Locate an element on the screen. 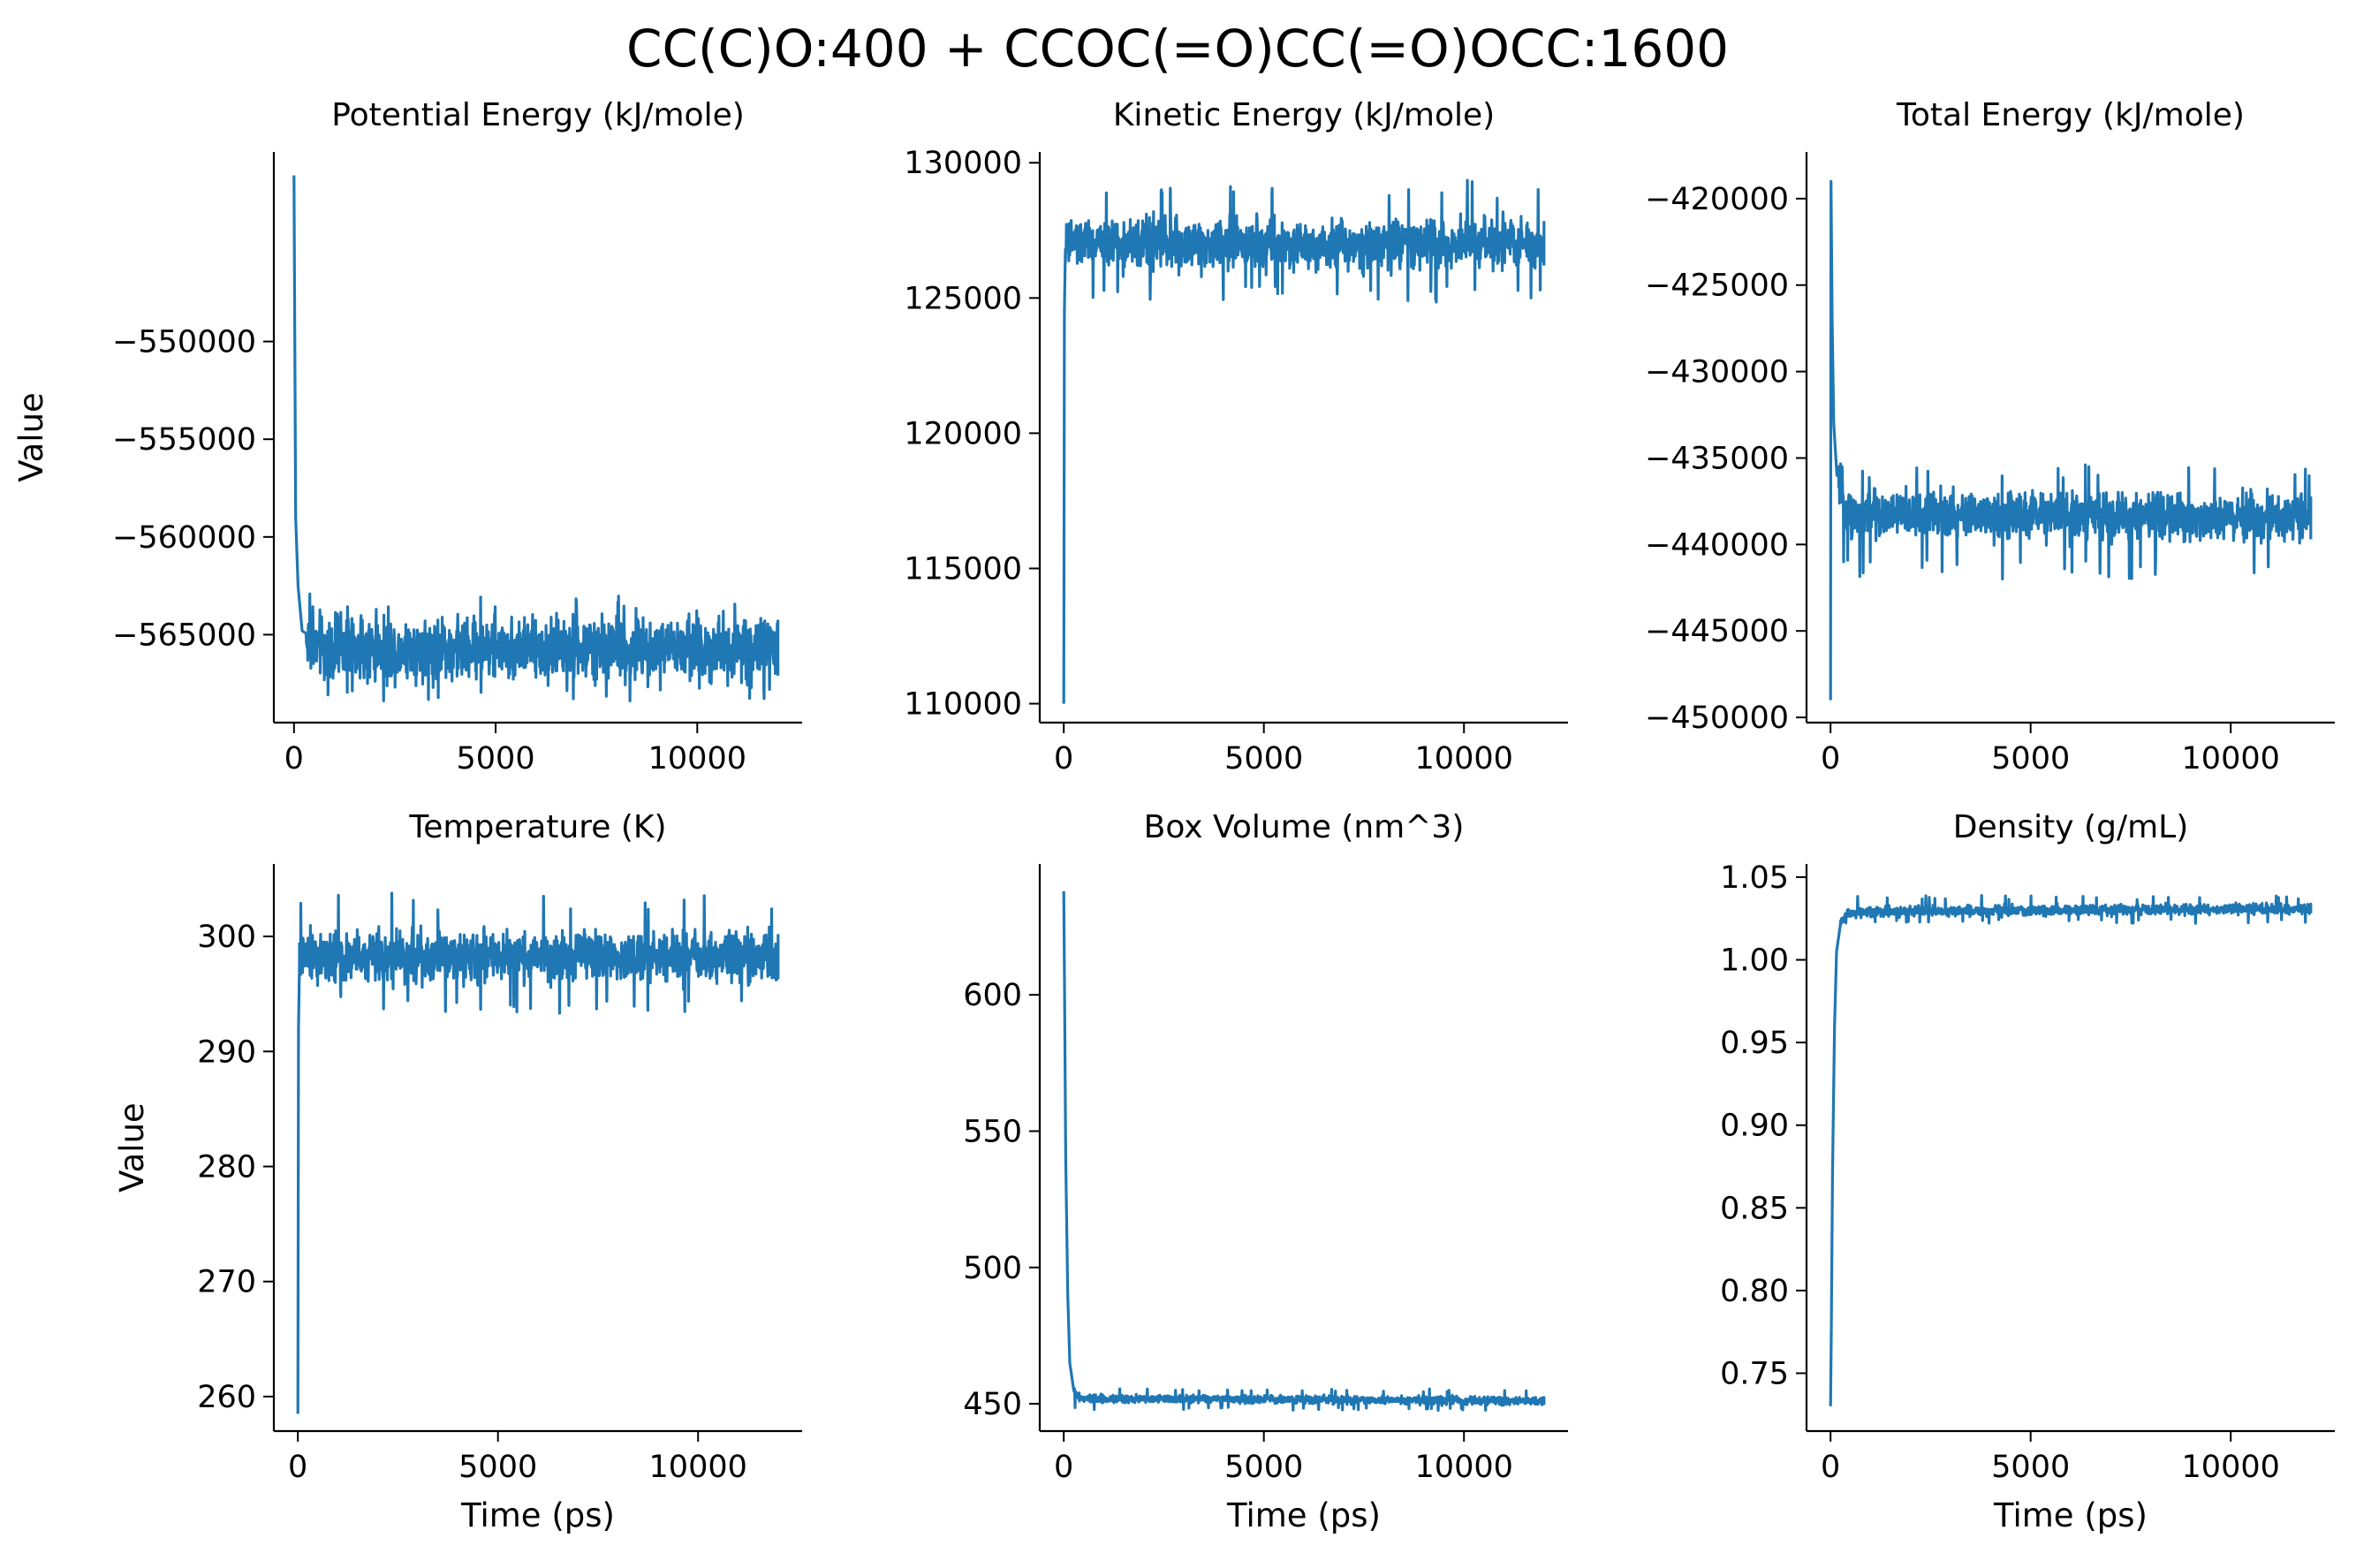 The width and height of the screenshot is (2356, 1568). figure-title: CC(C)O:400 + CCOC(=O)CC(=O)OCC:1600 is located at coordinates (1177, 49).